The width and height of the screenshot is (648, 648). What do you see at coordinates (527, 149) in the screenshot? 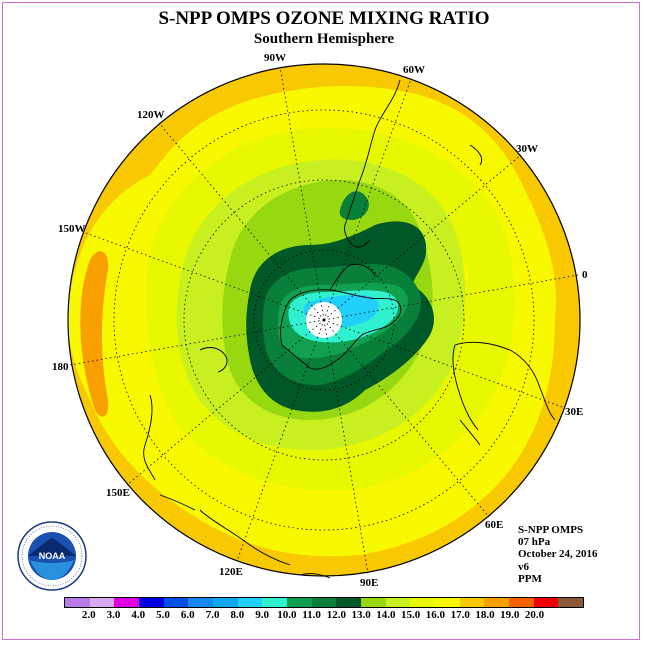
I see `lon-label-30w: 30W` at bounding box center [527, 149].